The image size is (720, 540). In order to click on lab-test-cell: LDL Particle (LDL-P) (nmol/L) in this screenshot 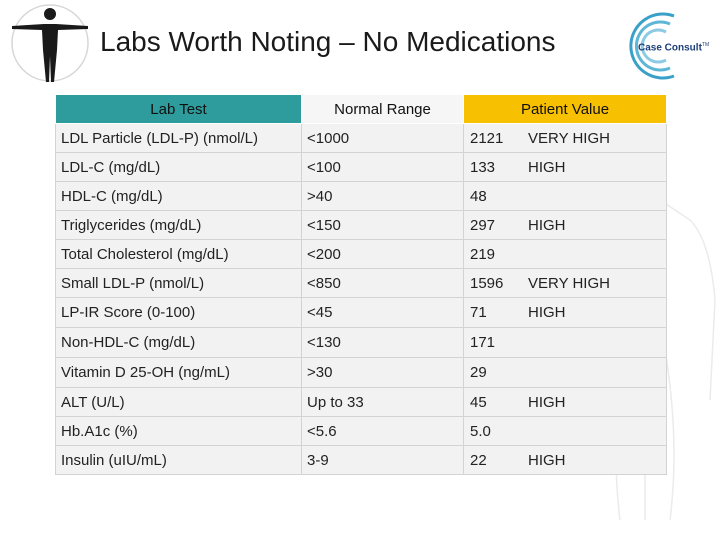, I will do `click(178, 138)`.